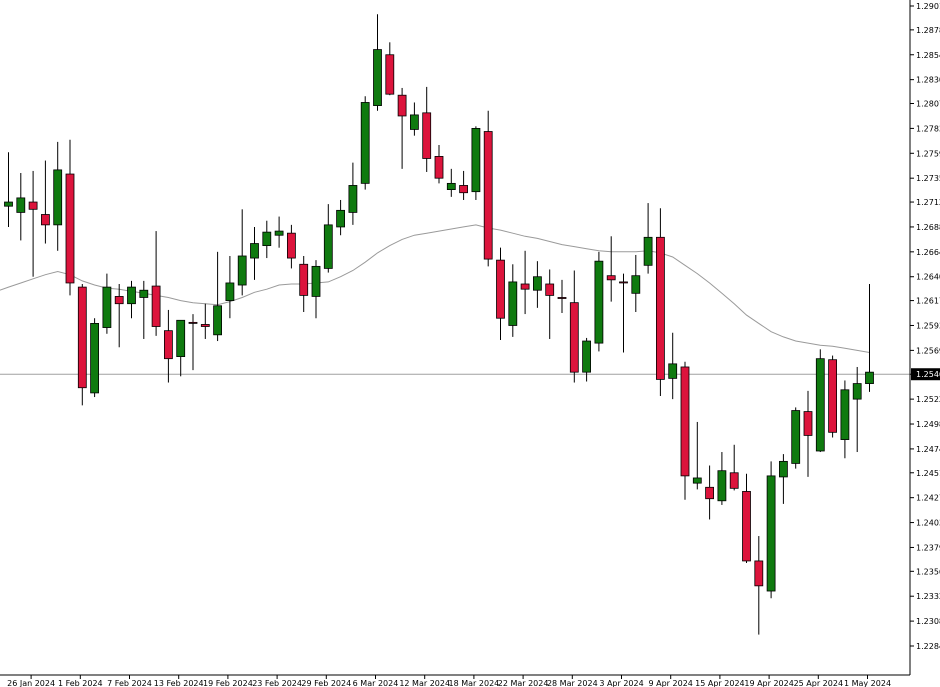 Image resolution: width=940 pixels, height=687 pixels. I want to click on x-tick-label: 3 Apr 2024, so click(621, 683).